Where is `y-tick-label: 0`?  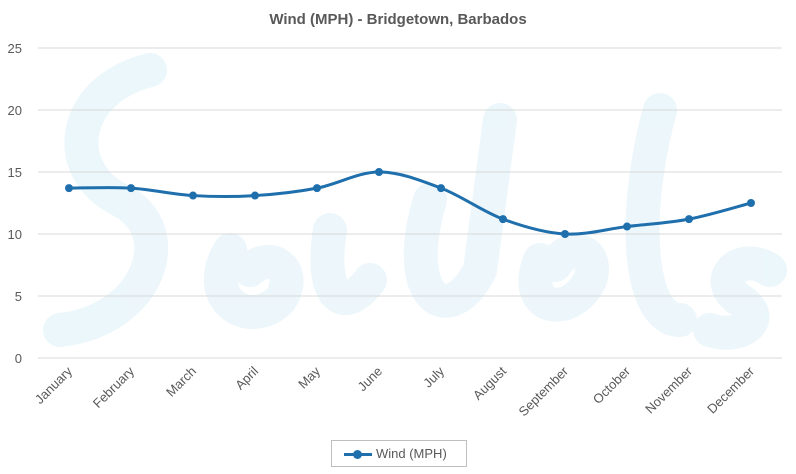 y-tick-label: 0 is located at coordinates (18, 358).